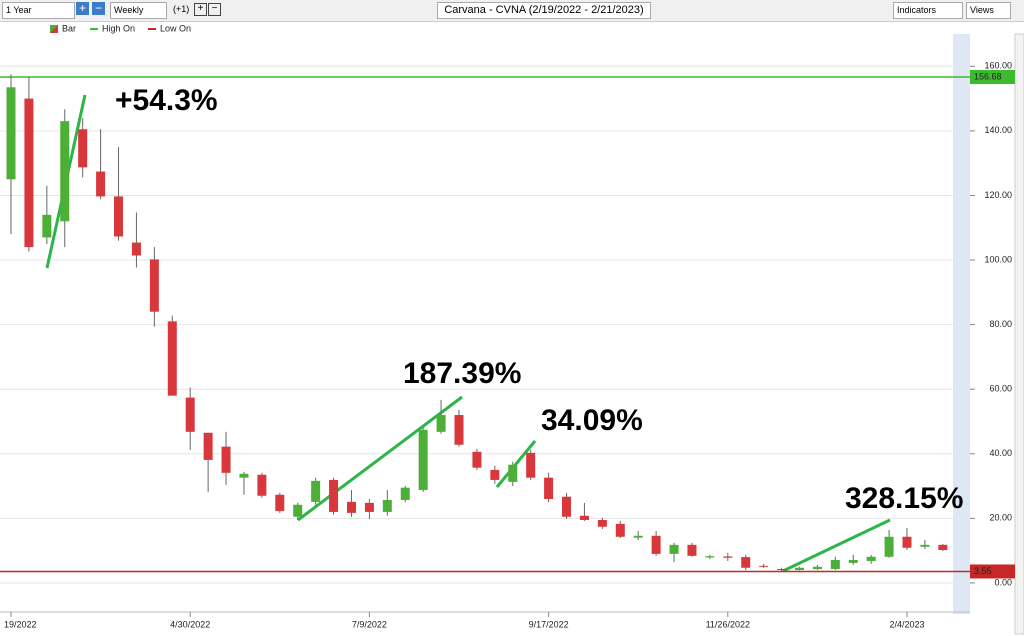 This screenshot has height=636, width=1024. I want to click on annotation: 328.15%, so click(904, 498).